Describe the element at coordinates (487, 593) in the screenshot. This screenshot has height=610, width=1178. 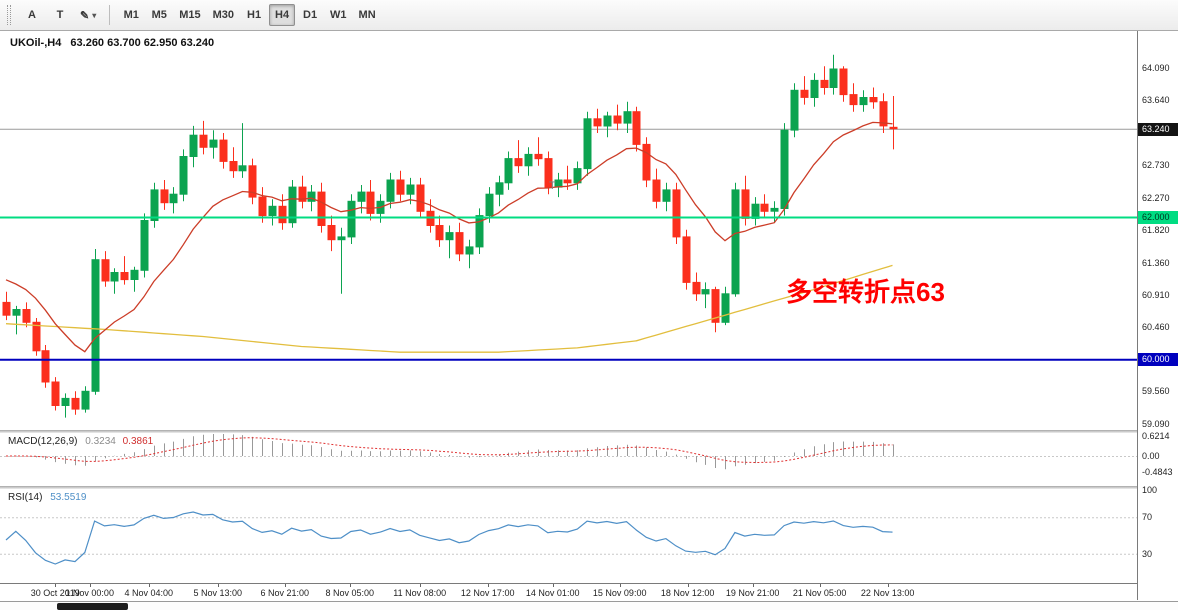
I see `time-axis-label: 12 Nov 17:00` at that location.